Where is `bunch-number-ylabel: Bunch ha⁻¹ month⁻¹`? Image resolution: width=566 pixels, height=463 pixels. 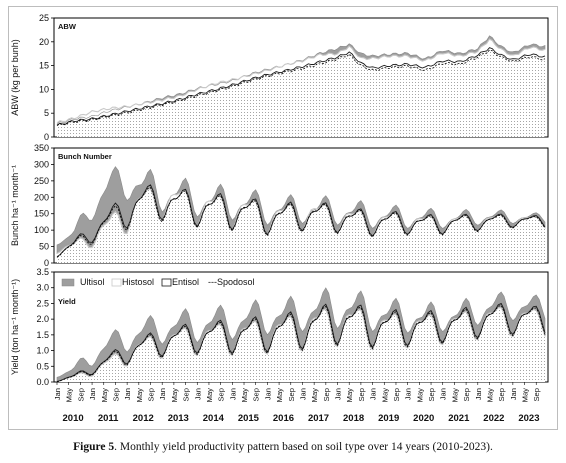 bunch-number-ylabel: Bunch ha⁻¹ month⁻¹ is located at coordinates (15, 205).